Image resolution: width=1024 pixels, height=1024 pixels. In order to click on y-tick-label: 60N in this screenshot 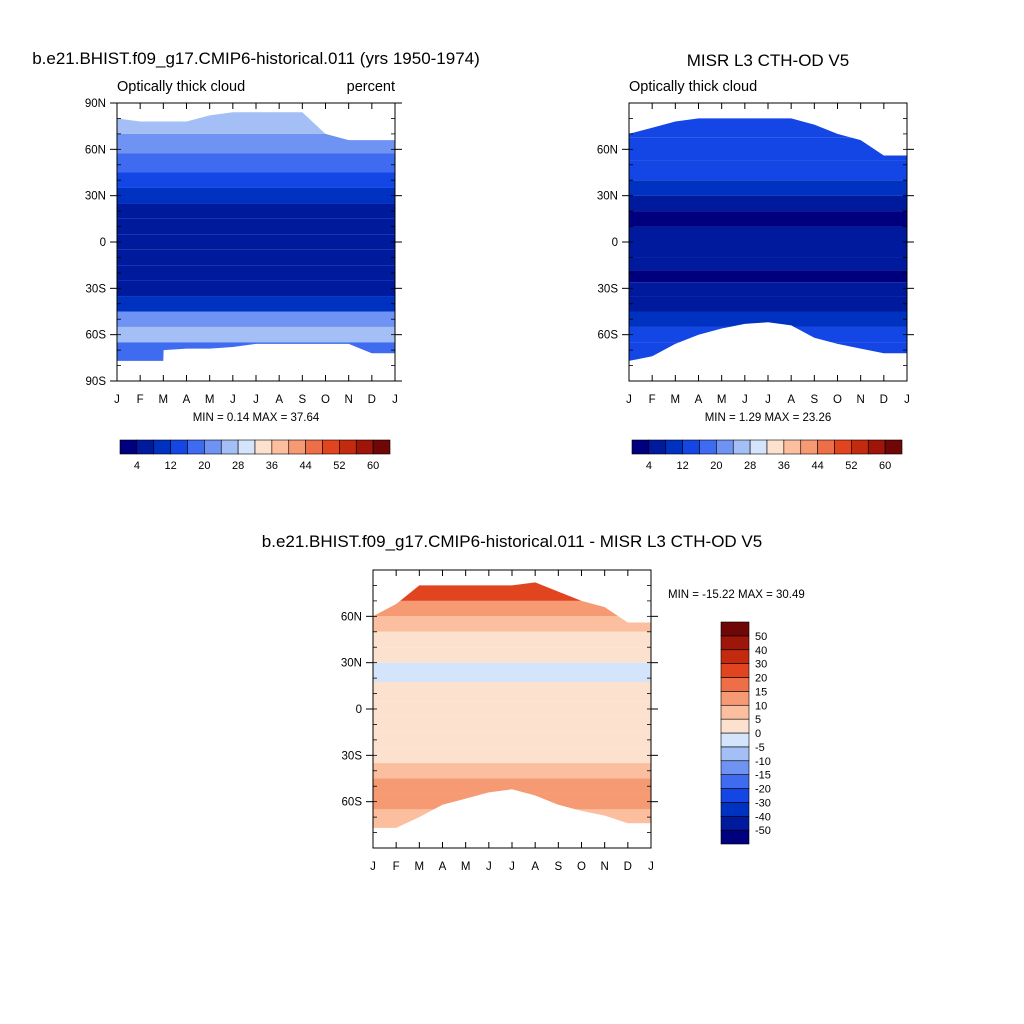, I will do `click(607, 150)`.